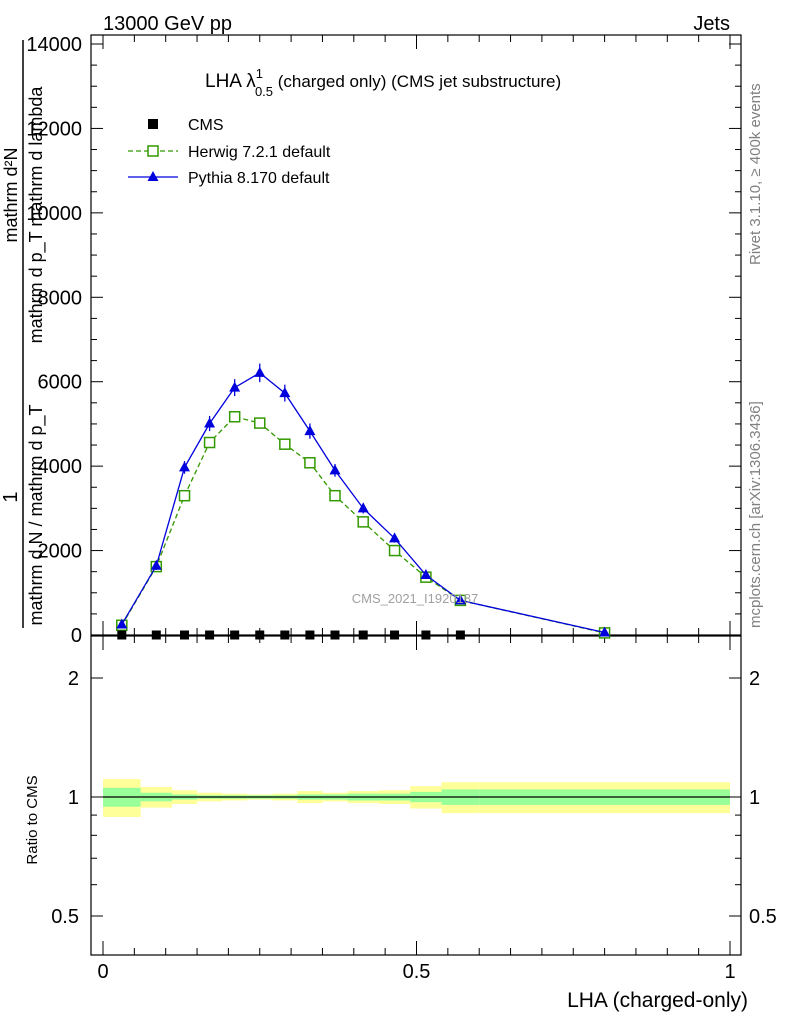  Describe the element at coordinates (76, 636) in the screenshot. I see `main-y-tick-label: 0` at that location.